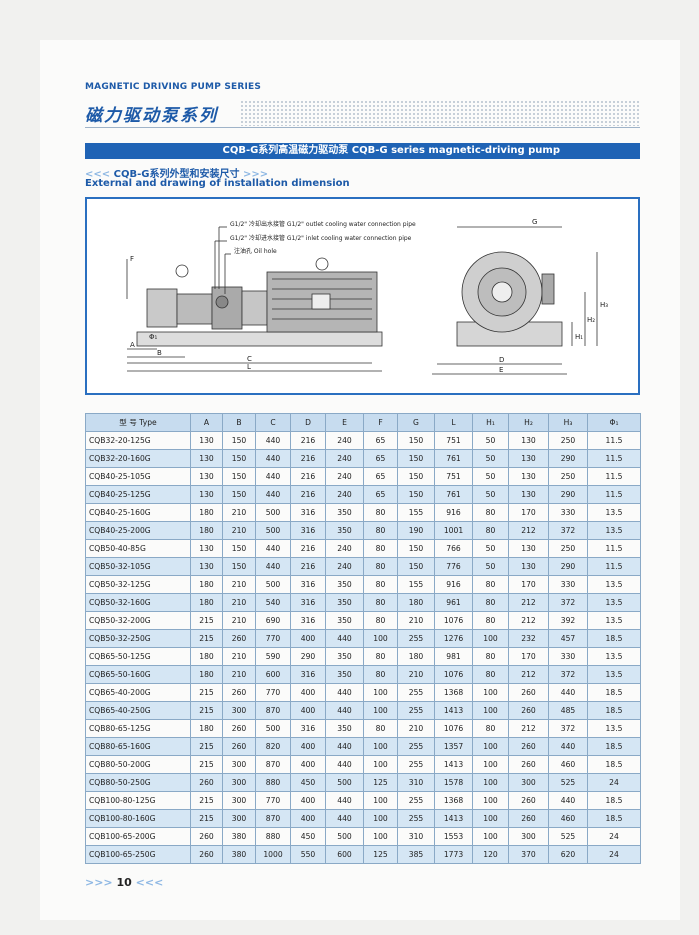 This screenshot has width=699, height=935. Describe the element at coordinates (528, 530) in the screenshot. I see `cell: 212` at that location.